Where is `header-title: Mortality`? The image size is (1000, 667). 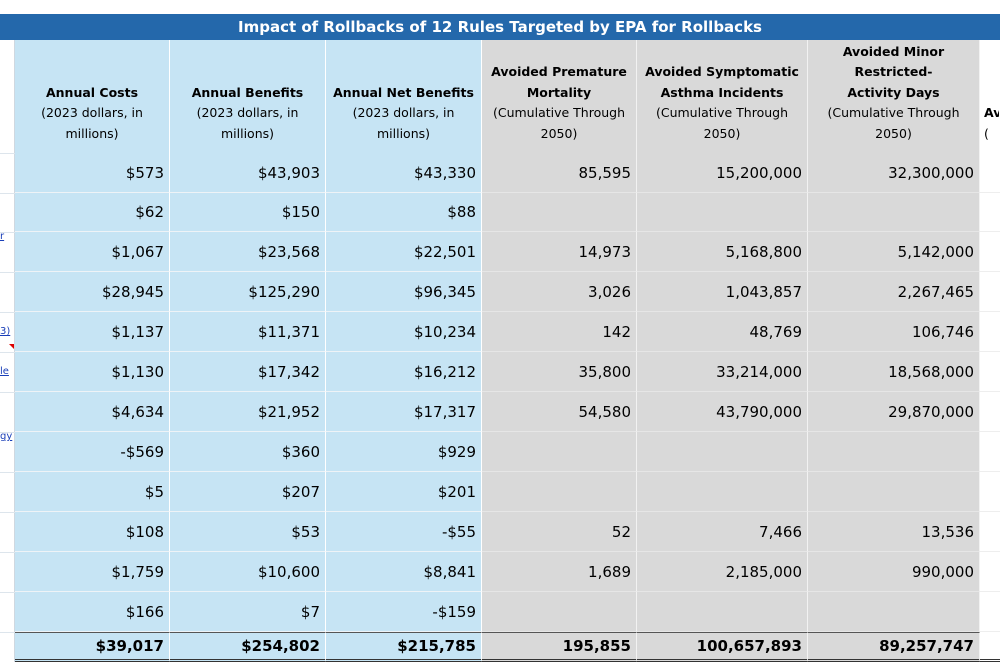 header-title: Mortality is located at coordinates (559, 92).